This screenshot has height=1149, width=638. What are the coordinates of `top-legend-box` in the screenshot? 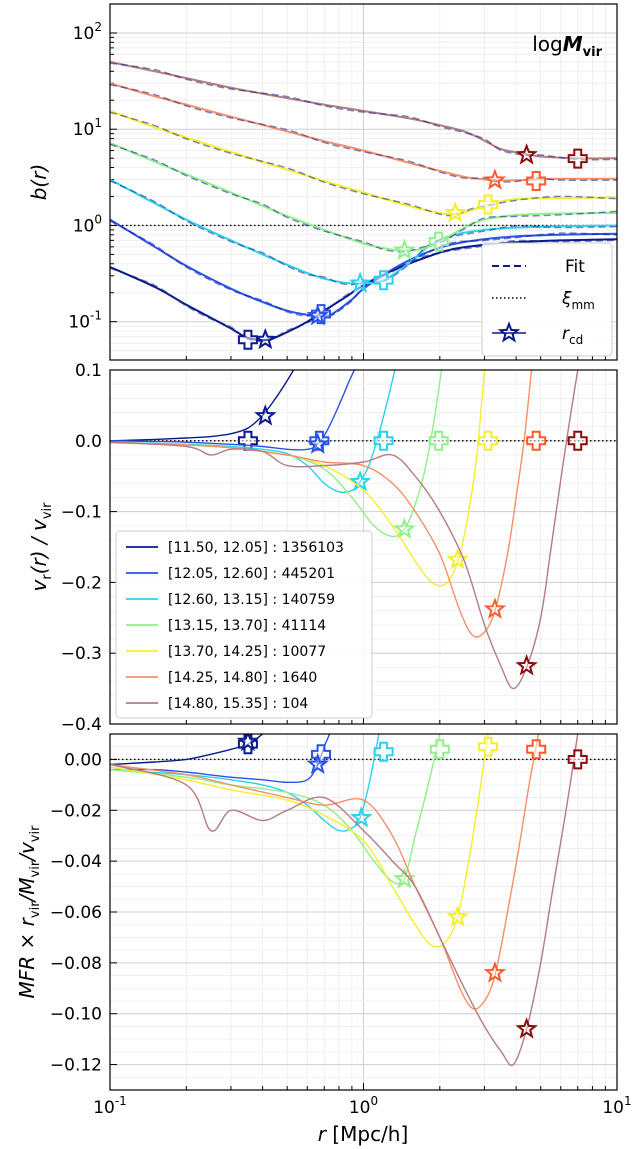 It's located at (547, 299).